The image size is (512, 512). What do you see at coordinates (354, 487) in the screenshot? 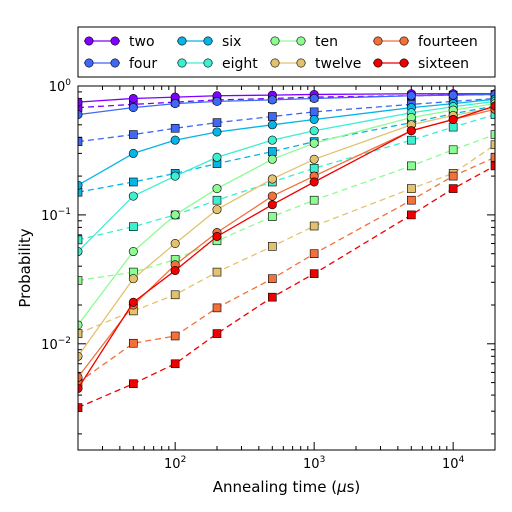
I see `x-axis-title-part: s)` at bounding box center [354, 487].